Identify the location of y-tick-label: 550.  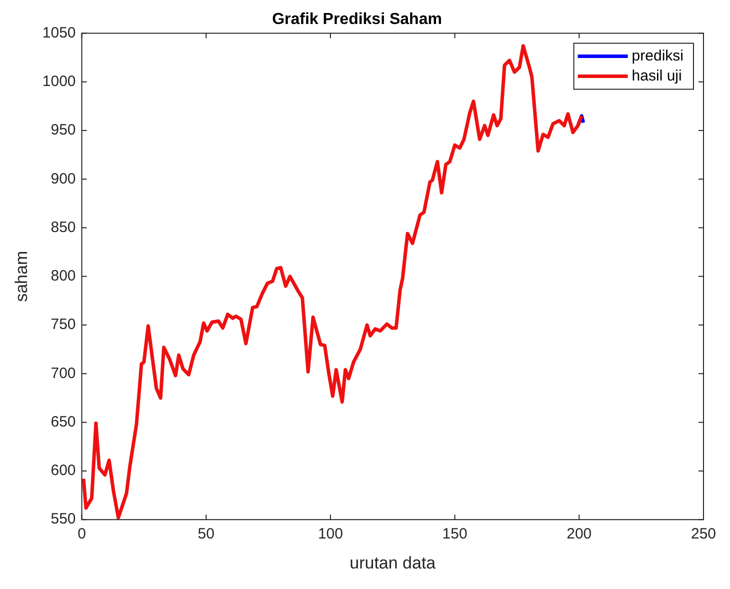
(63, 519).